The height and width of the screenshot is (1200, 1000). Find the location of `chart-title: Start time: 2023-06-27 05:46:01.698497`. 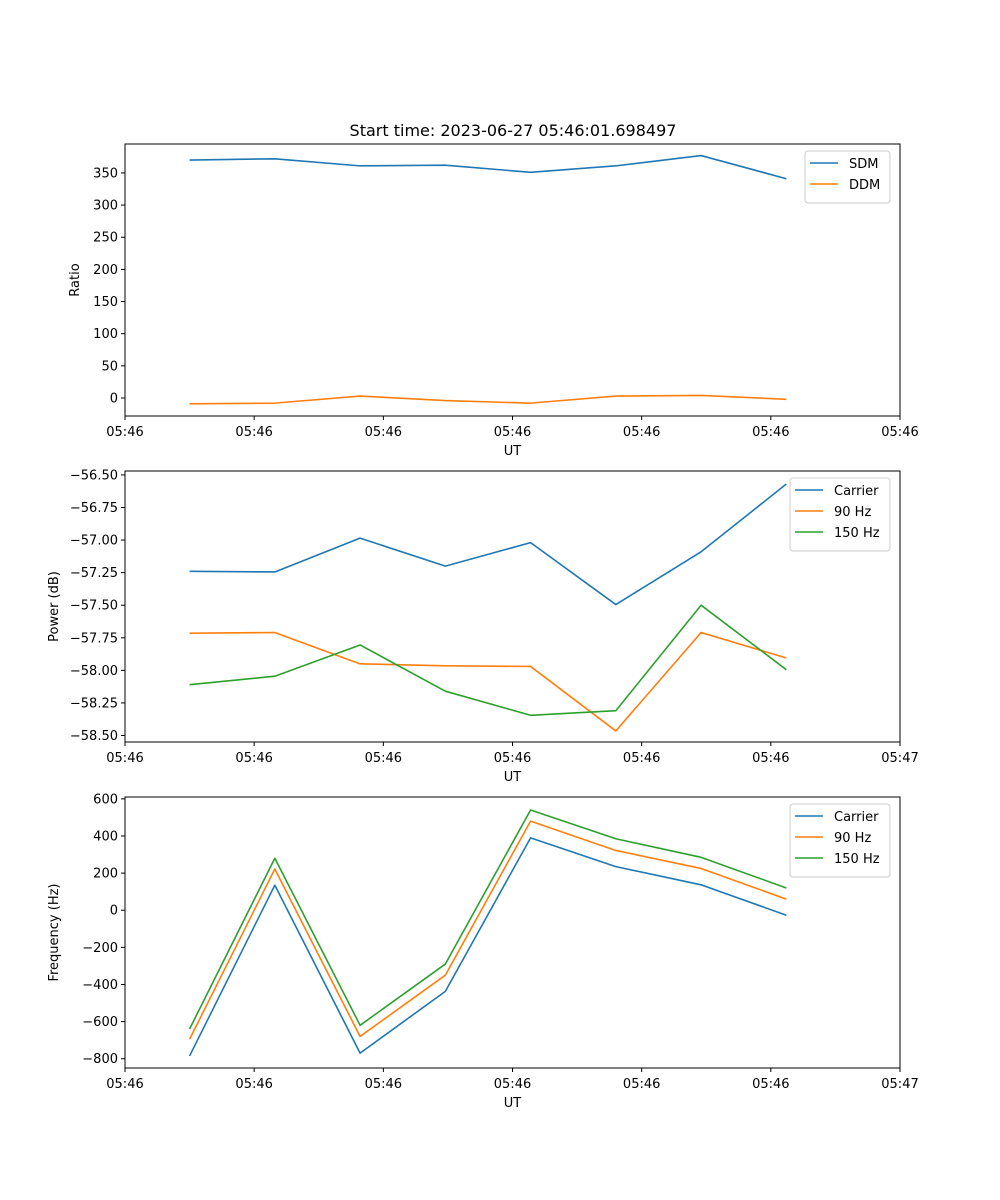

chart-title: Start time: 2023-06-27 05:46:01.698497 is located at coordinates (513, 130).